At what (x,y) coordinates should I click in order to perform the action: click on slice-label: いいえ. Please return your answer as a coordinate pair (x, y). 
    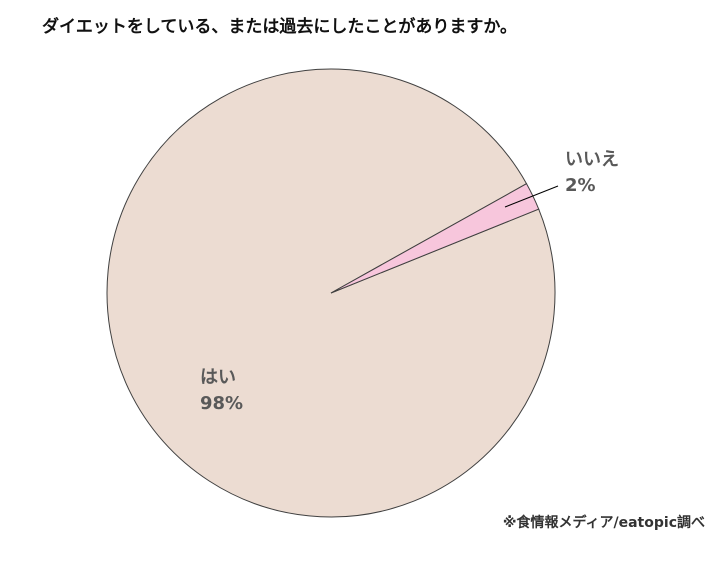
    Looking at the image, I should click on (592, 159).